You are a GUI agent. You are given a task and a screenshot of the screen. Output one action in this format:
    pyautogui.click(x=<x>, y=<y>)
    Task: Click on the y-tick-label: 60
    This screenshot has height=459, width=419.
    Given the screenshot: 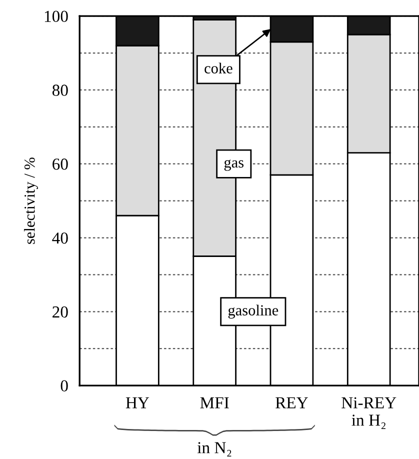 What is the action you would take?
    pyautogui.click(x=60, y=164)
    